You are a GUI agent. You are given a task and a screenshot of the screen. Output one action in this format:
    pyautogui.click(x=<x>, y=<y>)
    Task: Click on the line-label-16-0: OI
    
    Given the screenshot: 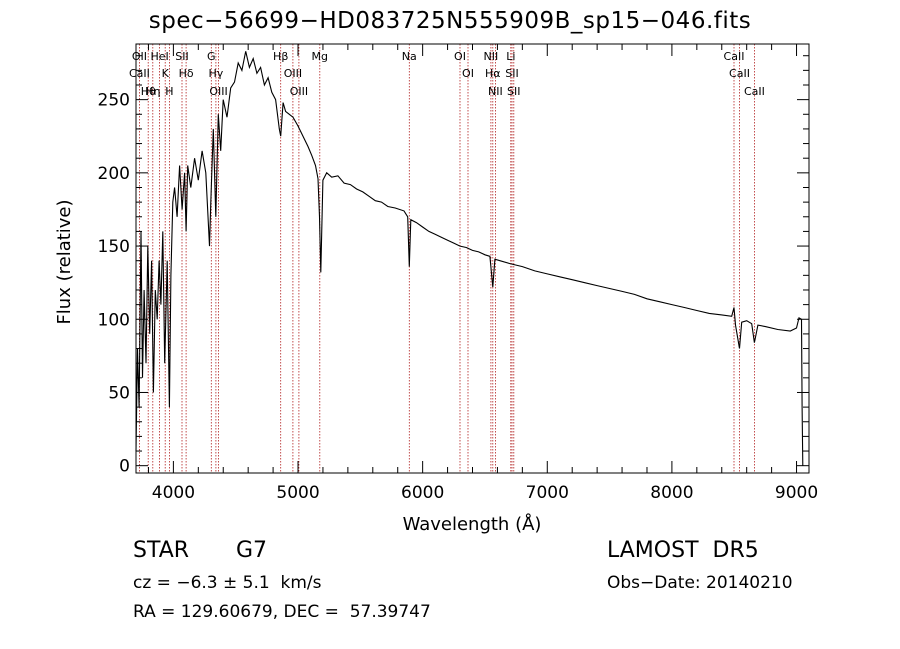 What is the action you would take?
    pyautogui.click(x=460, y=56)
    